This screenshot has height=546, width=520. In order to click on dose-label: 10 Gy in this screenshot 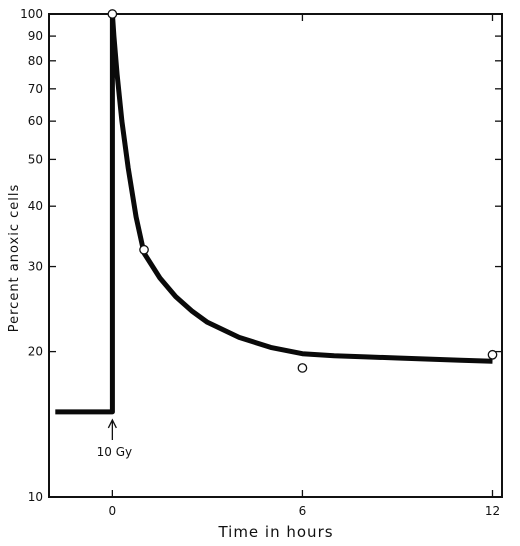, I will do `click(114, 452)`.